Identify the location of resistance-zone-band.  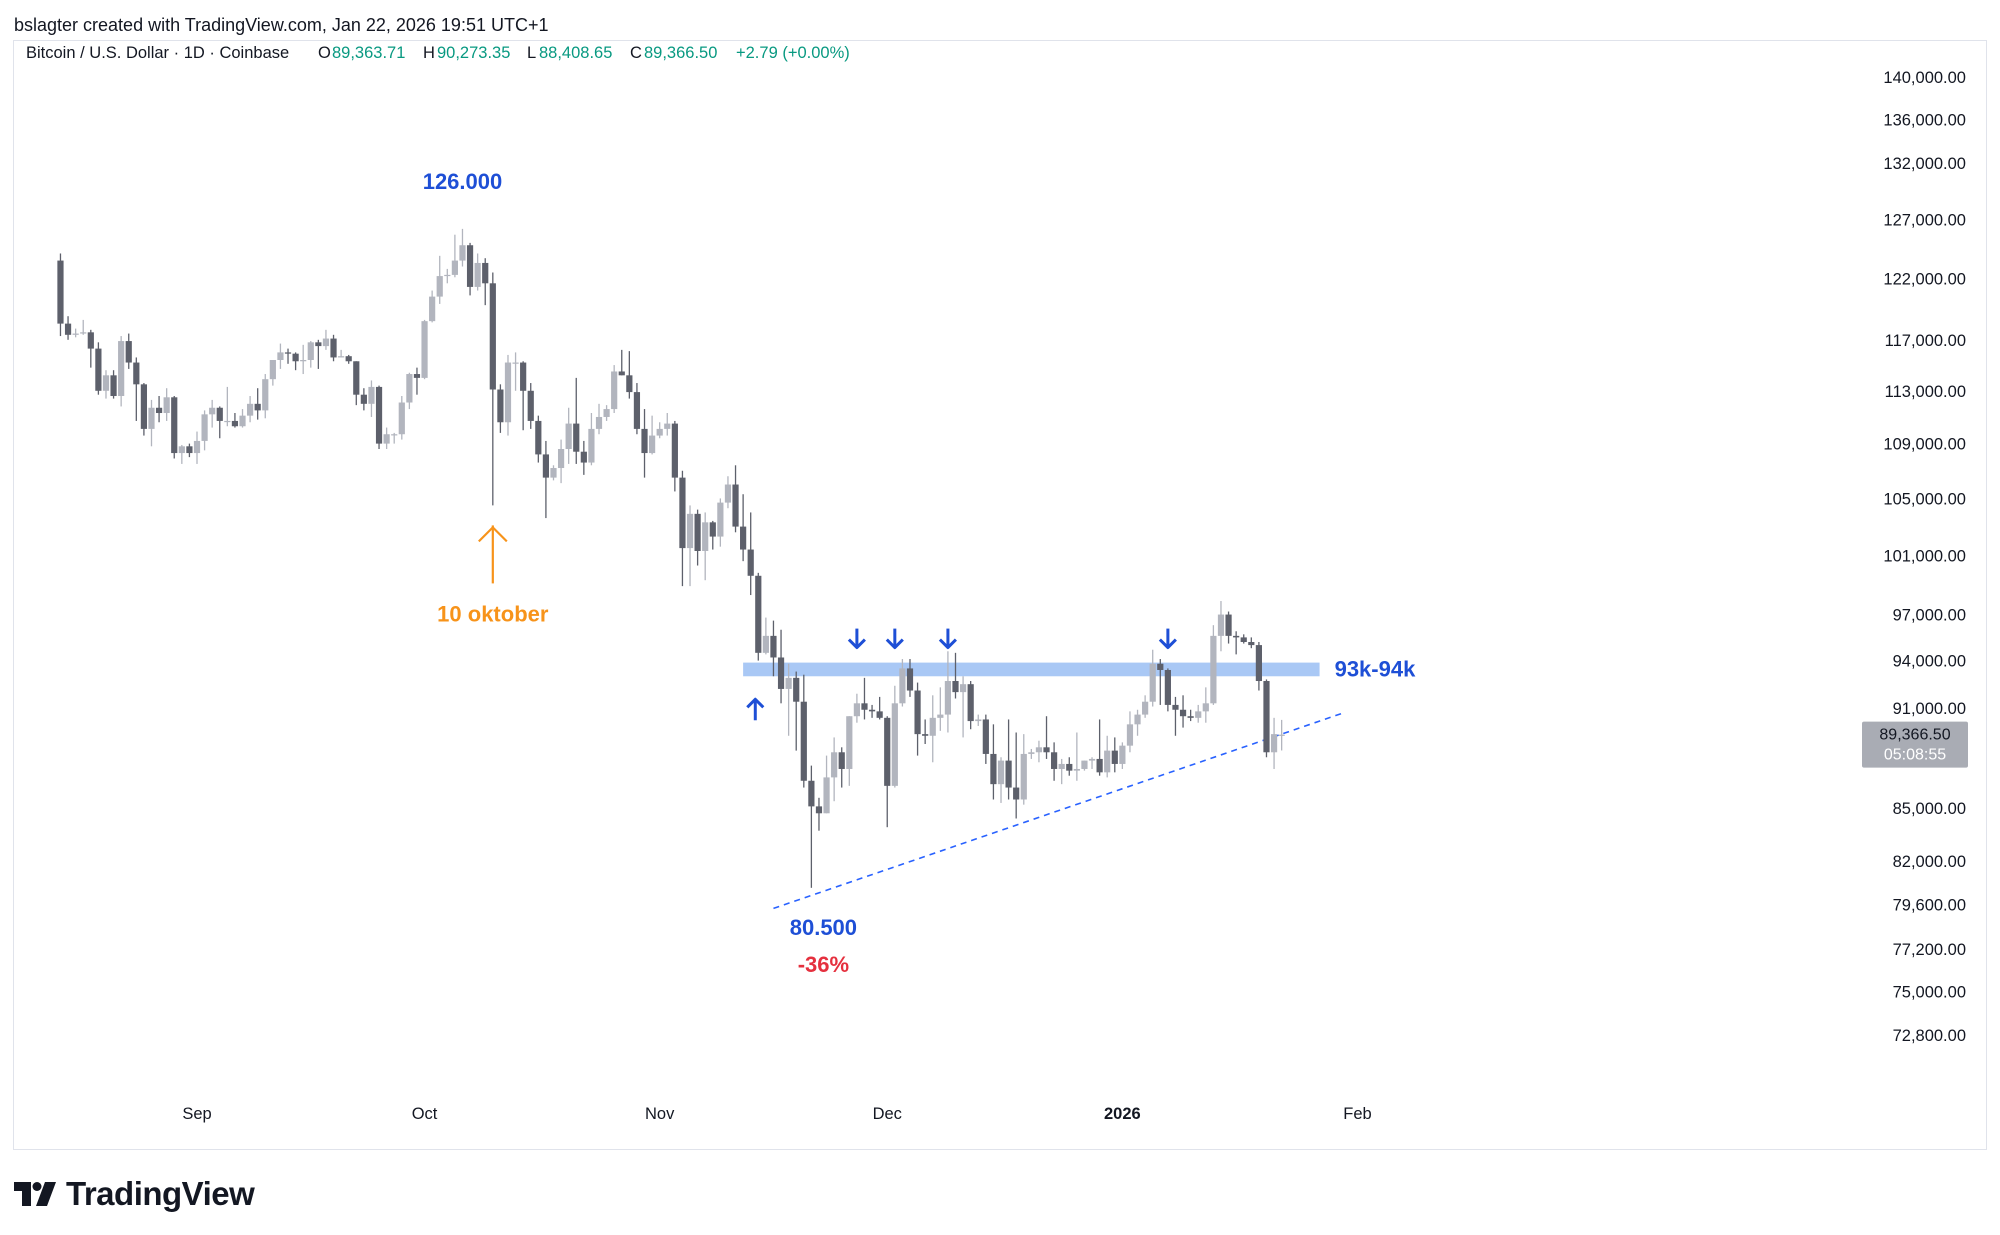
(1031, 669).